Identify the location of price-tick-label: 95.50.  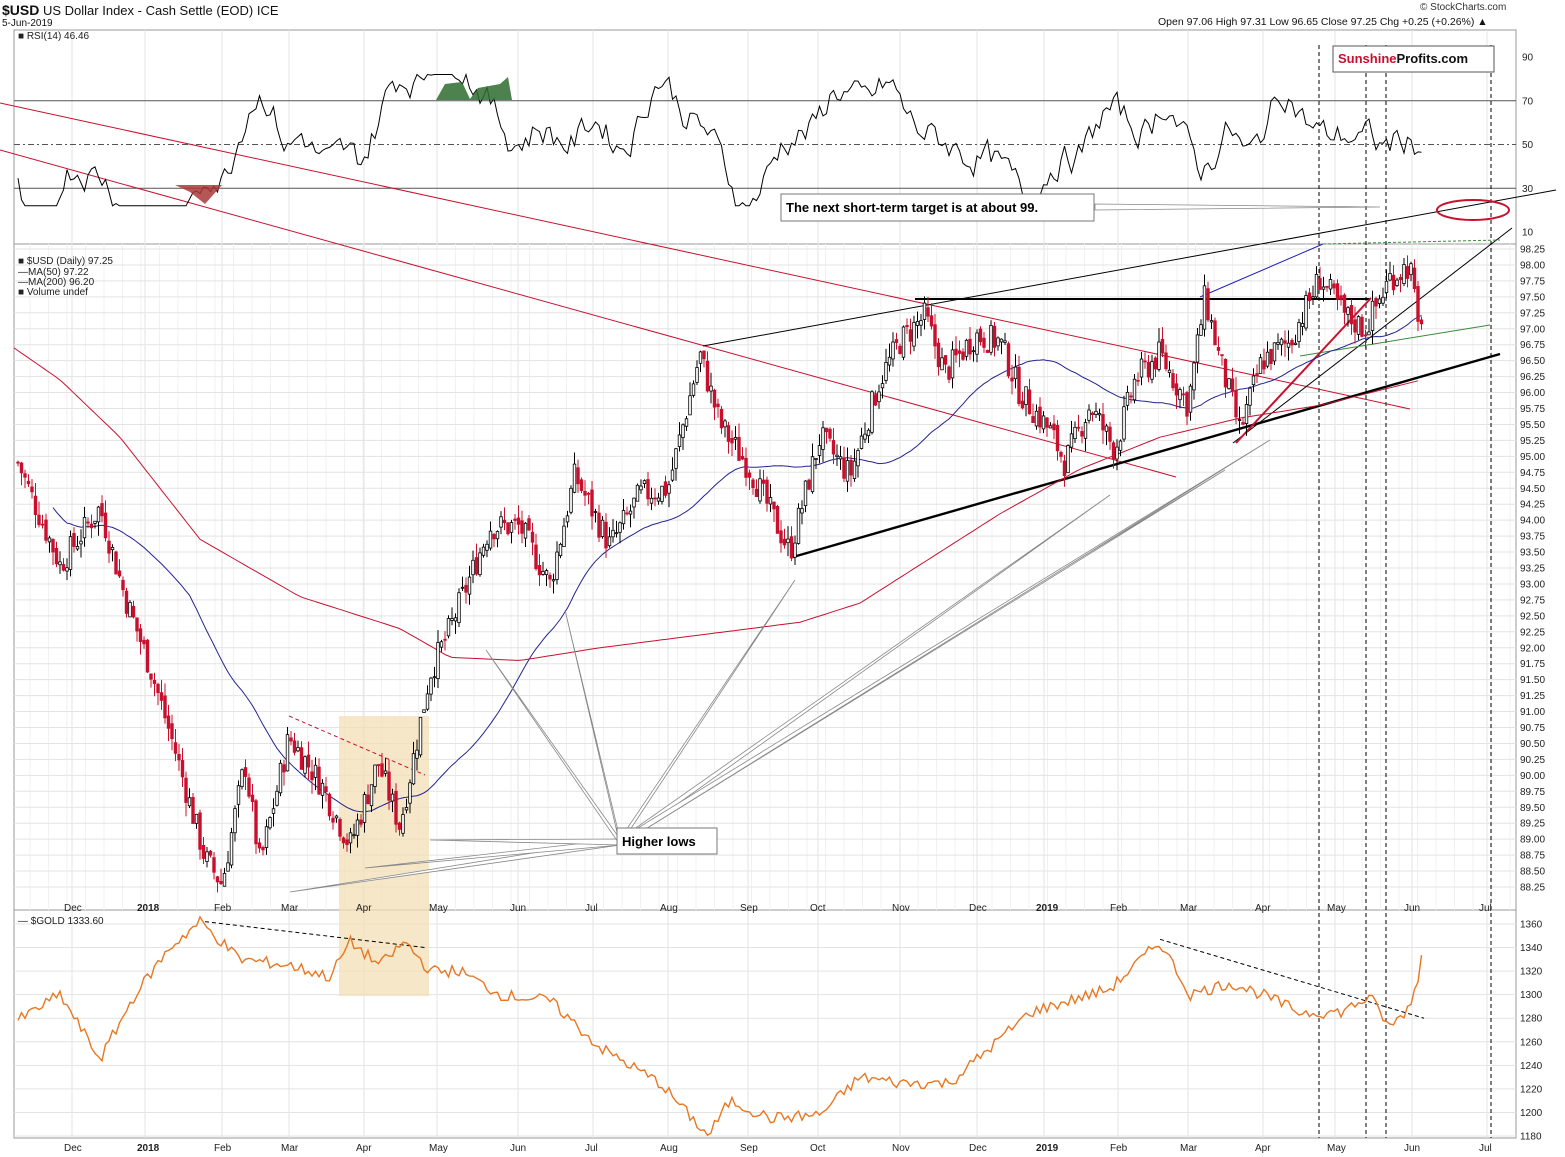
(1532, 425).